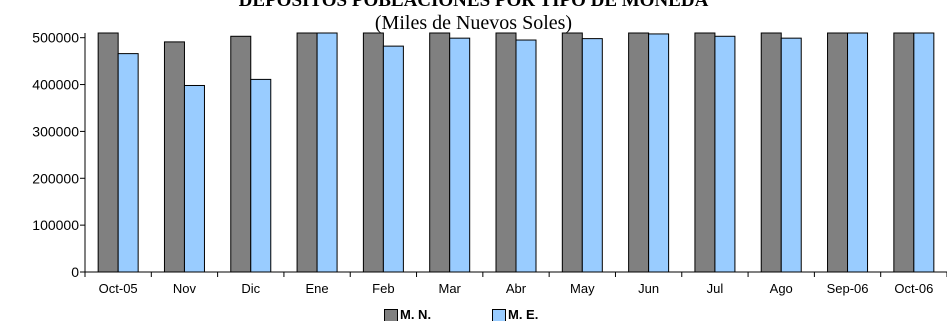 This screenshot has width=947, height=321. What do you see at coordinates (416, 314) in the screenshot?
I see `legend-label-series-1: M. N.` at bounding box center [416, 314].